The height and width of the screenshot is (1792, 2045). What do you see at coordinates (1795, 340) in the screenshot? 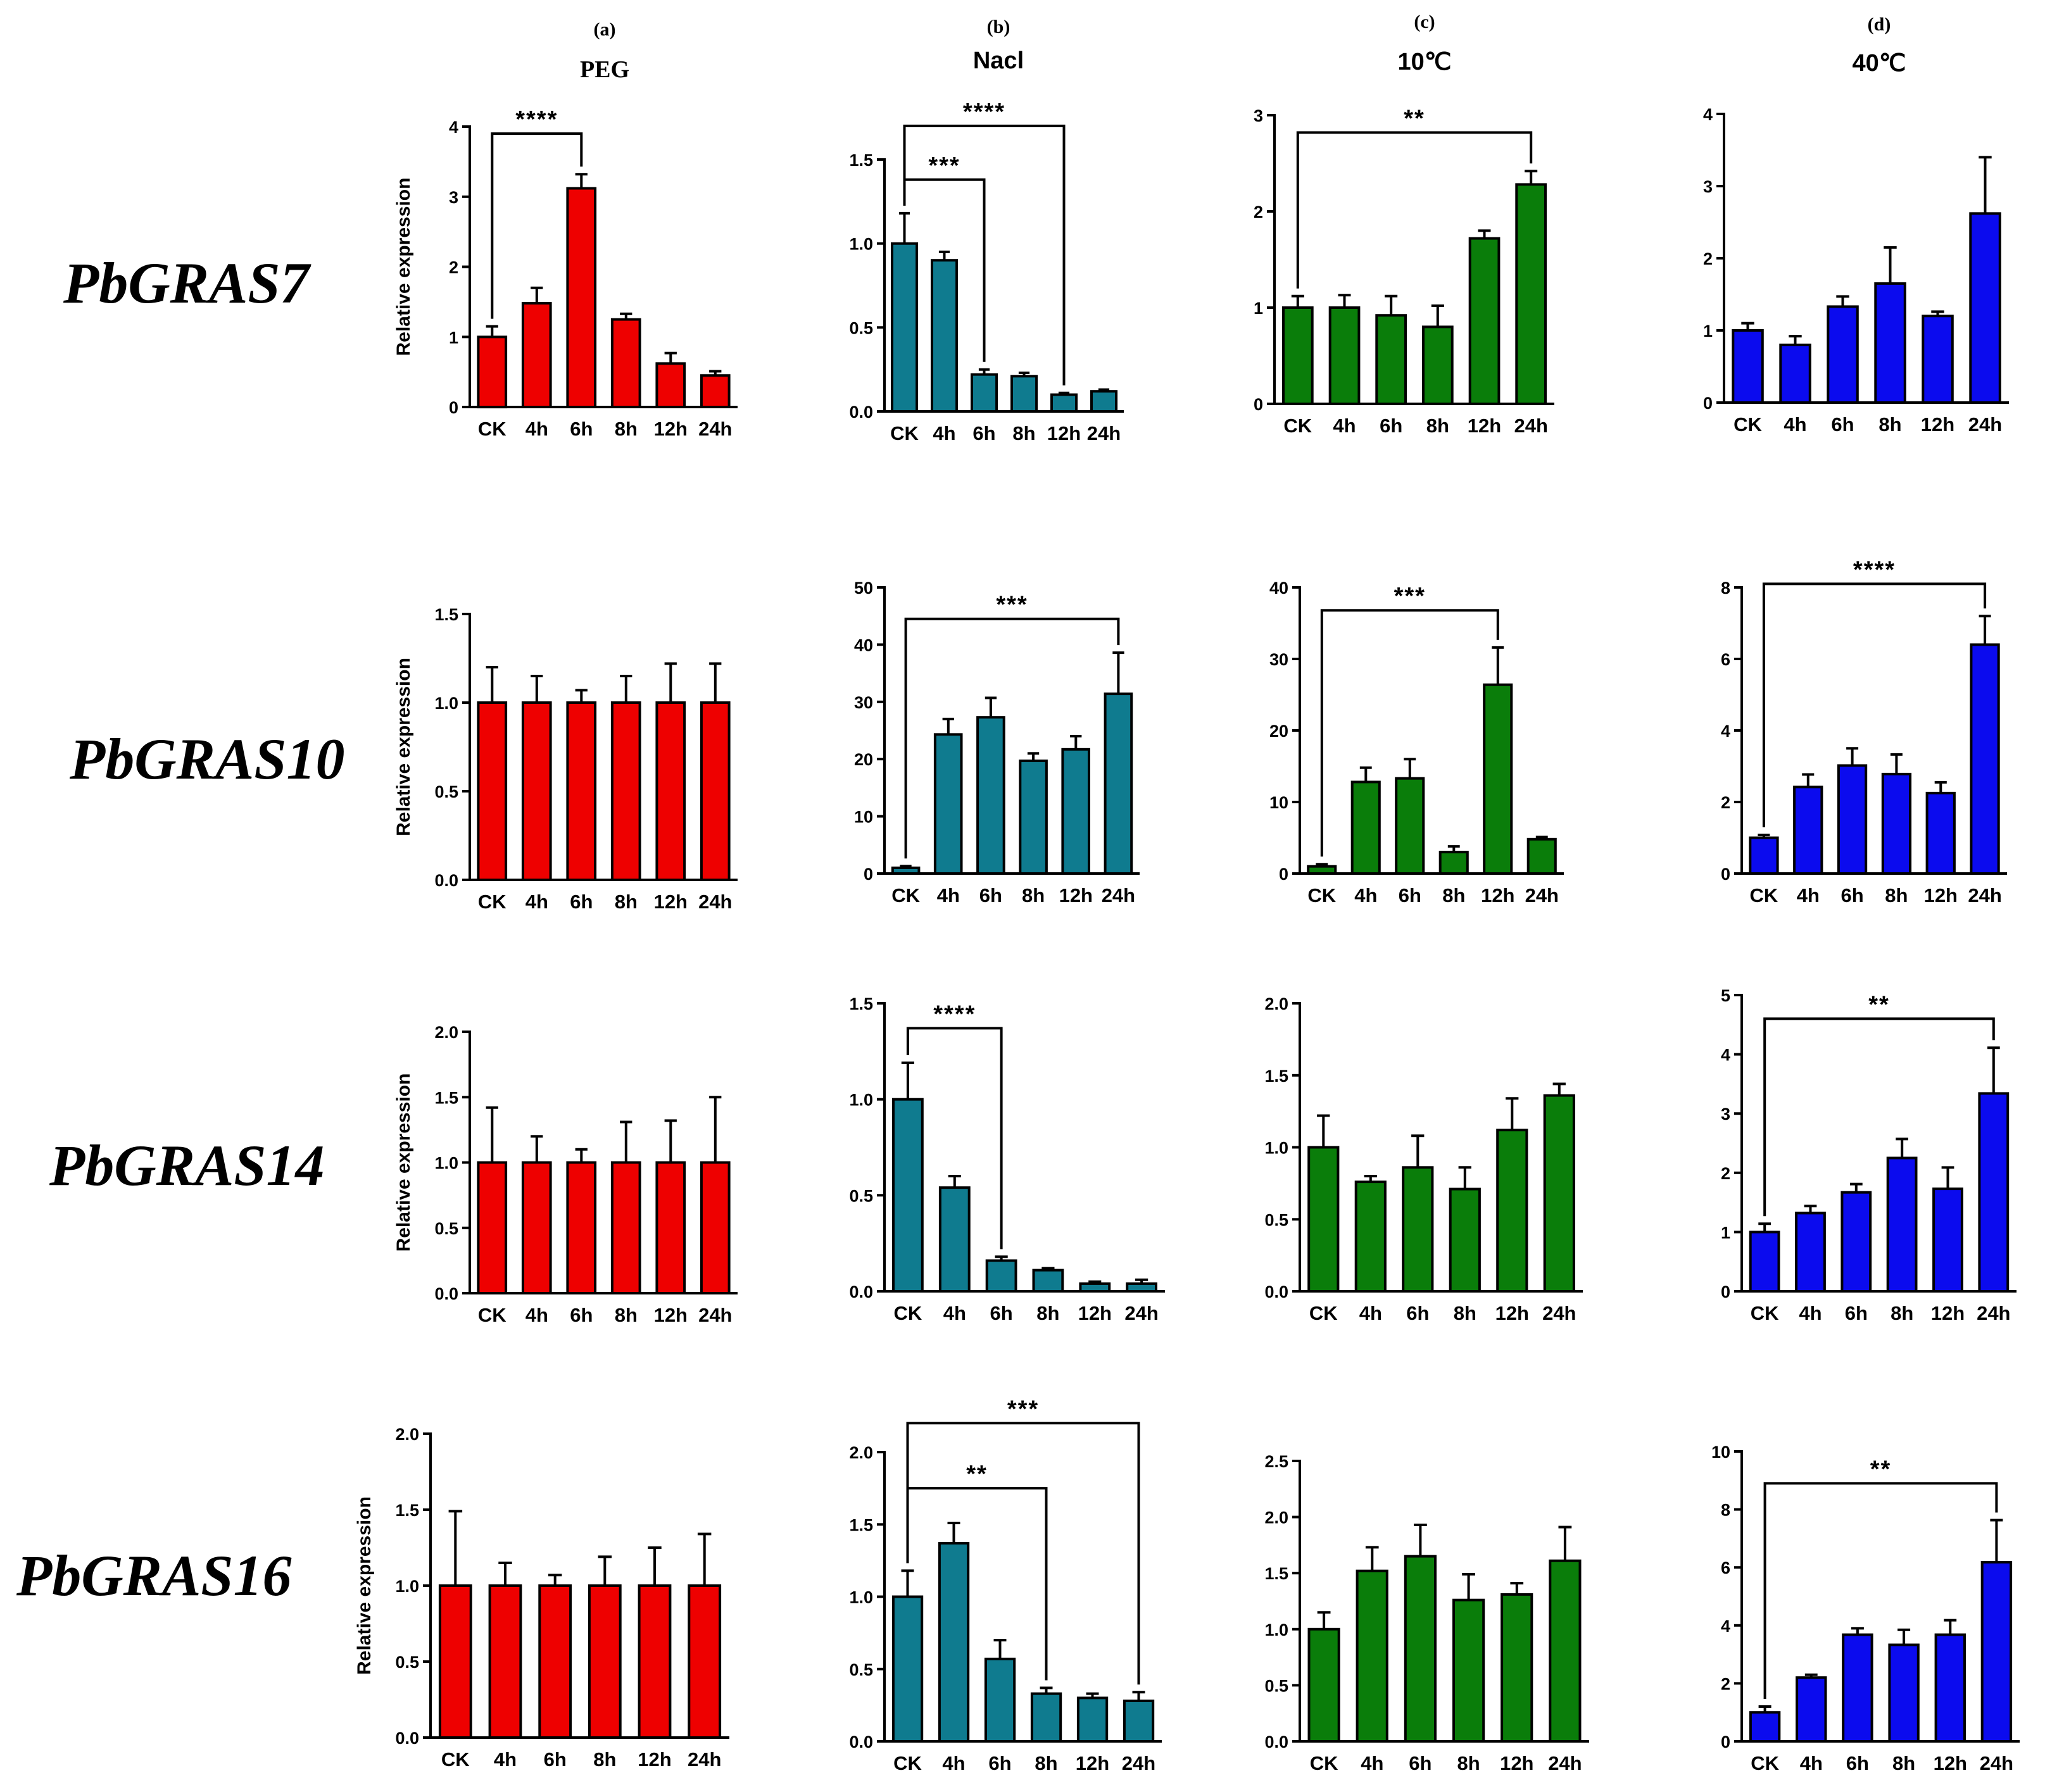
I see `error-bar-pbgras7-40c-4h` at bounding box center [1795, 340].